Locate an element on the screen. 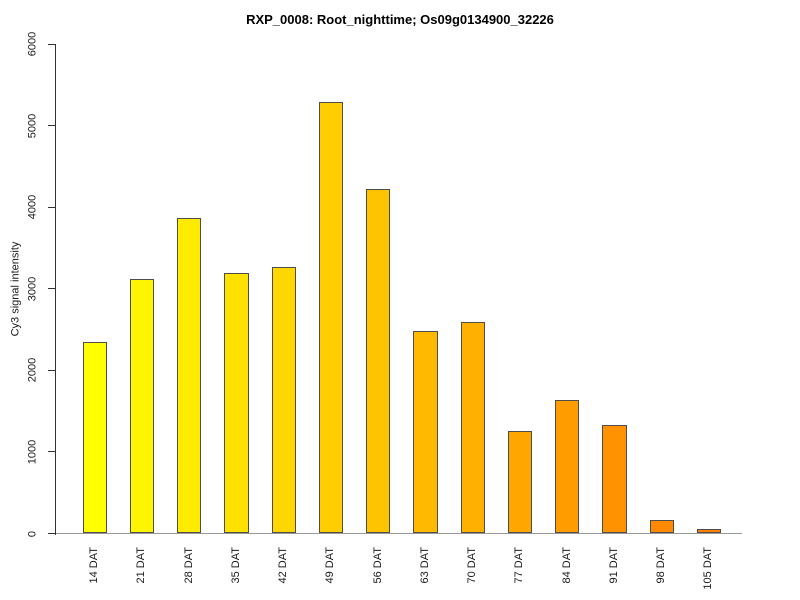 This screenshot has width=800, height=600. y-axis-line is located at coordinates (55, 289).